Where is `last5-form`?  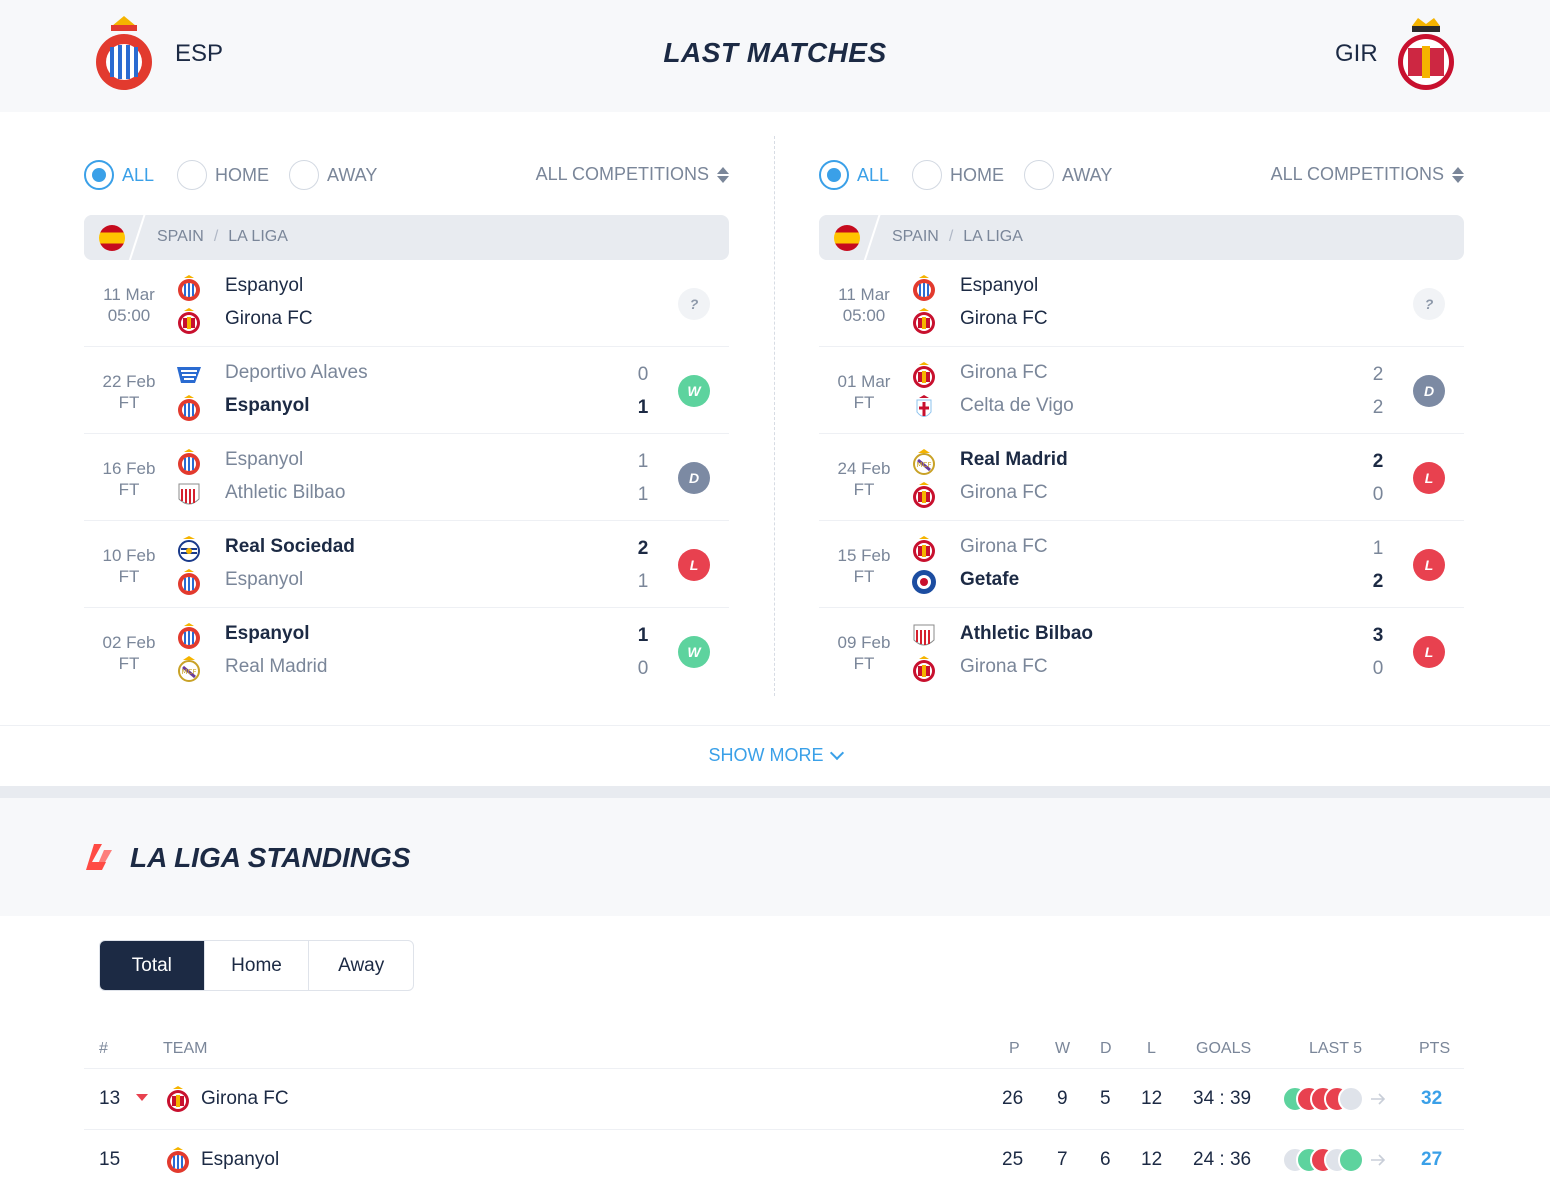
last5-form is located at coordinates (1332, 1099).